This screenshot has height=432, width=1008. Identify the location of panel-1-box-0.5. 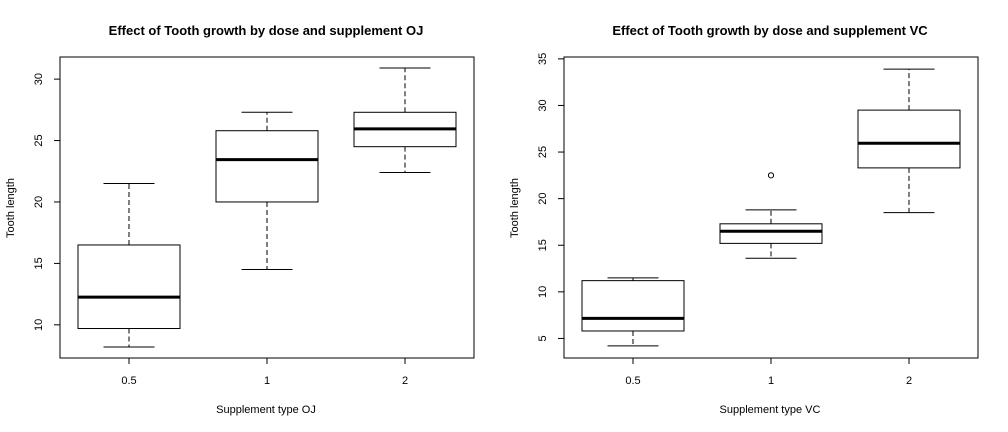
(129, 265).